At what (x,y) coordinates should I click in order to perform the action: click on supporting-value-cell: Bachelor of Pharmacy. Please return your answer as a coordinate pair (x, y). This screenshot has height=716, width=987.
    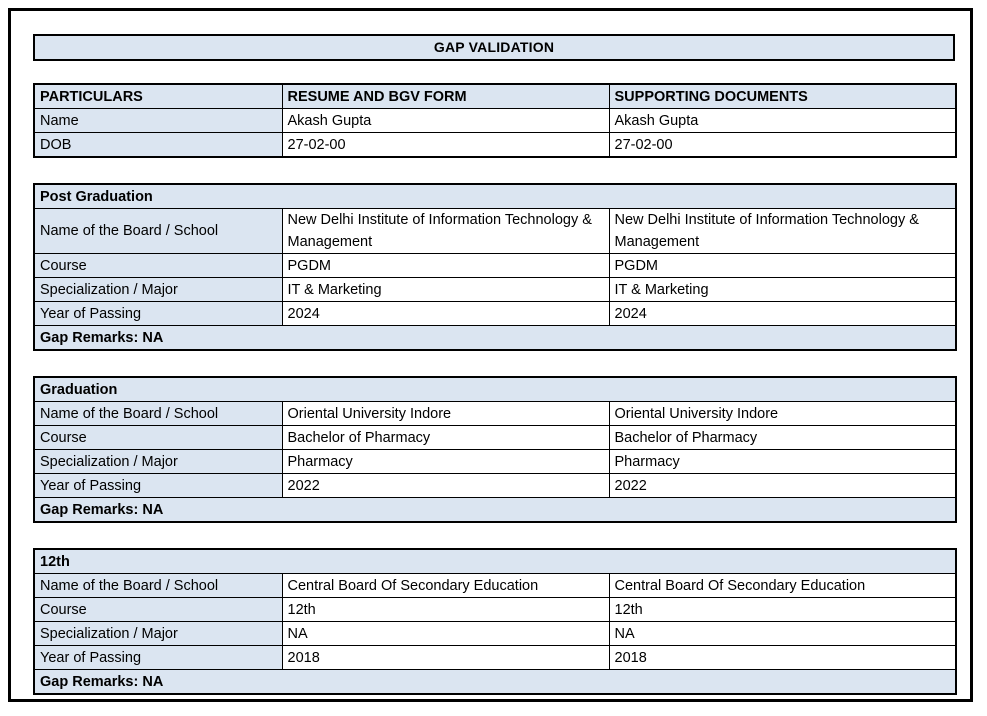
    Looking at the image, I should click on (782, 437).